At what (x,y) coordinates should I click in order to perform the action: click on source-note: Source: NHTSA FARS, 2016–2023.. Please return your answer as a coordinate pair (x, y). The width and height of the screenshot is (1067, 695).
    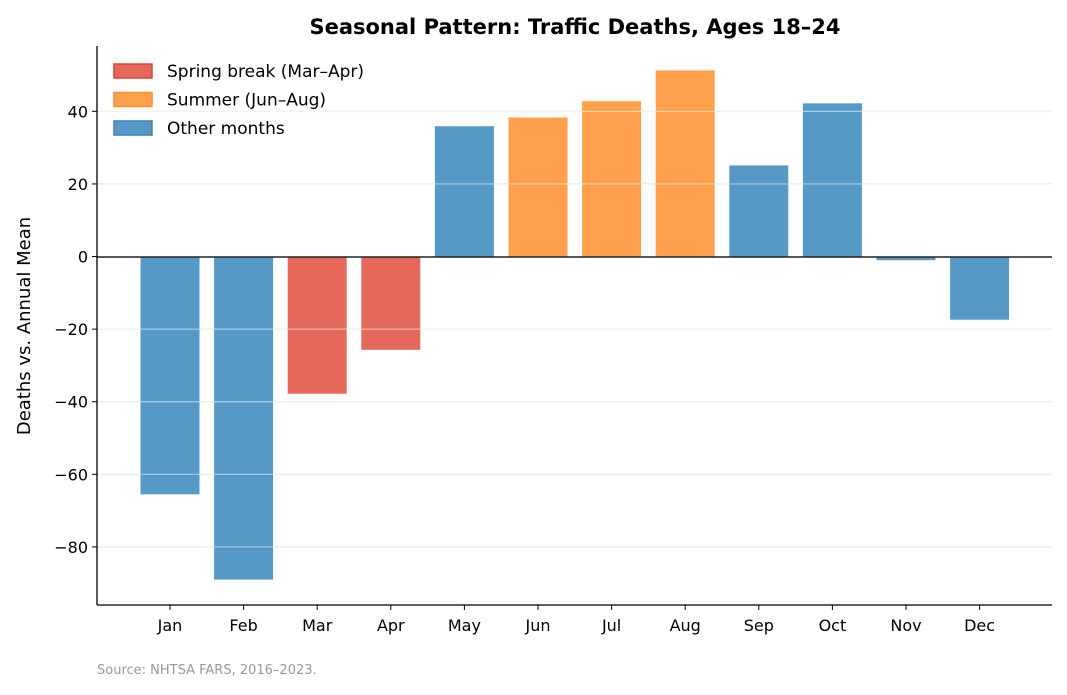
    Looking at the image, I should click on (207, 670).